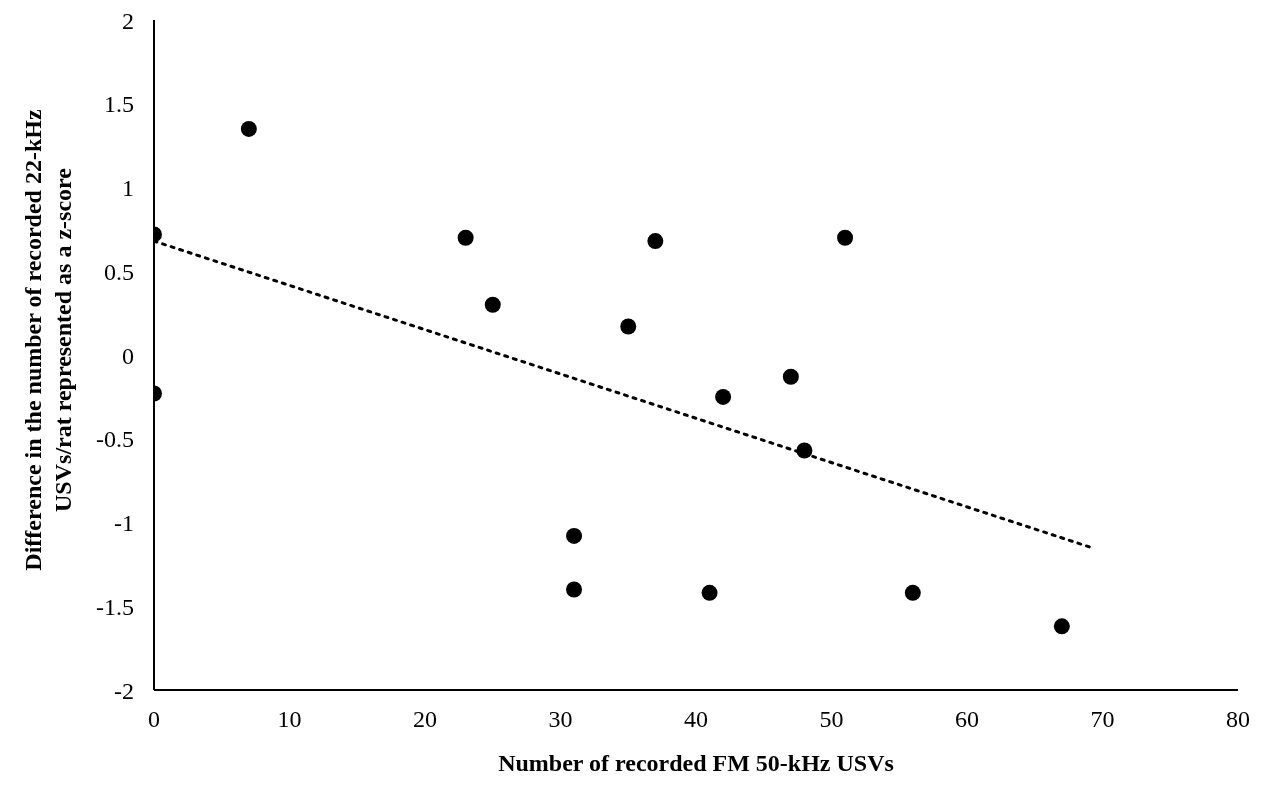 The height and width of the screenshot is (800, 1275). I want to click on y-tick-label: 2, so click(128, 20).